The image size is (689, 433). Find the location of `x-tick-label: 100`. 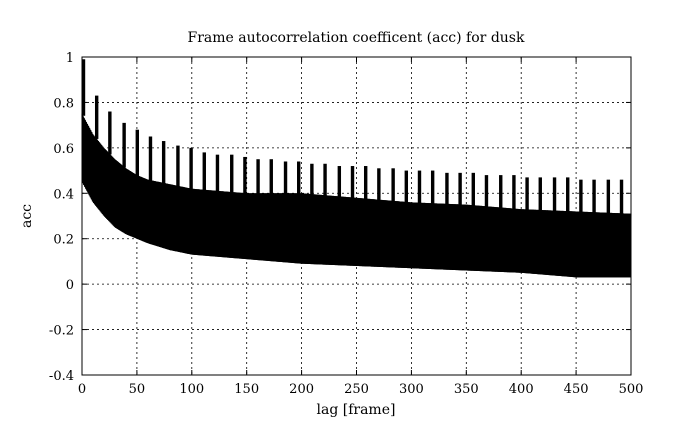

x-tick-label: 100 is located at coordinates (191, 389).